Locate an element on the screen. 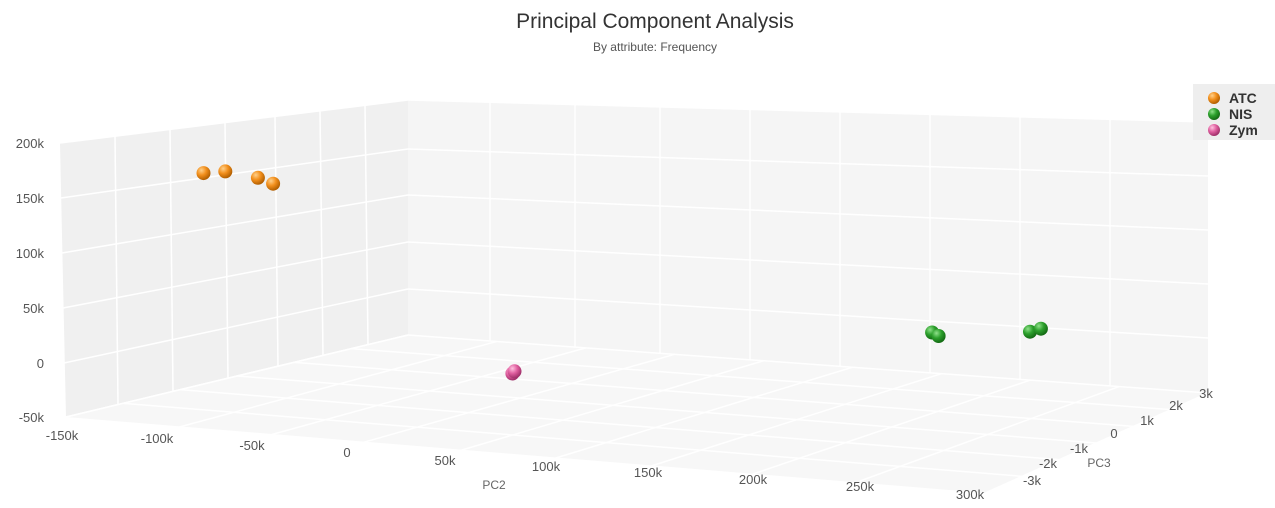 This screenshot has width=1275, height=508. legend-item-zym: Zym is located at coordinates (1233, 130).